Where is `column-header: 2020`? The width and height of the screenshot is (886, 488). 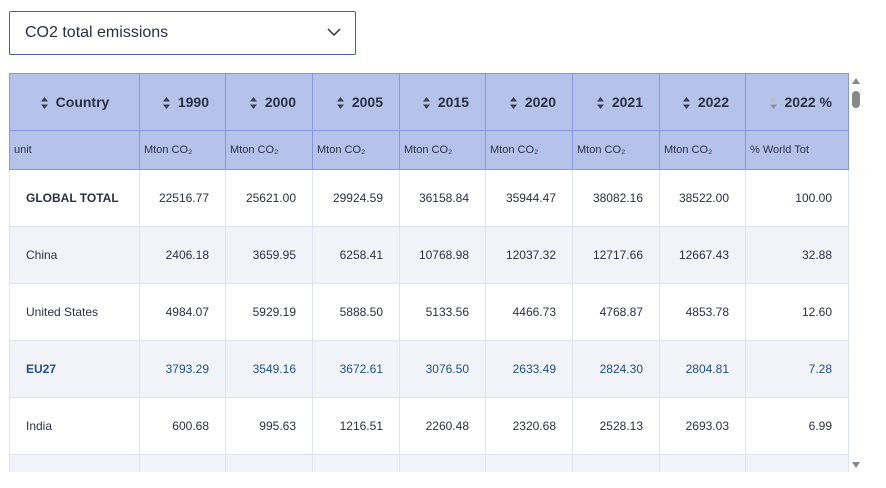
column-header: 2020 is located at coordinates (529, 102).